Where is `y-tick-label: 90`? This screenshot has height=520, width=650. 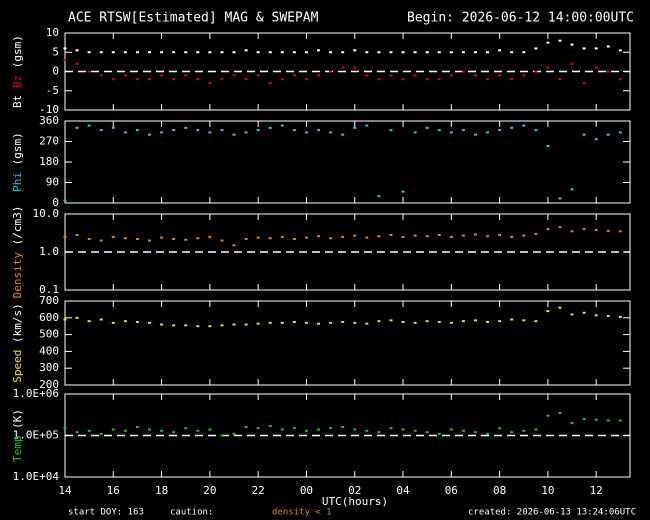 y-tick-label: 90 is located at coordinates (52, 182).